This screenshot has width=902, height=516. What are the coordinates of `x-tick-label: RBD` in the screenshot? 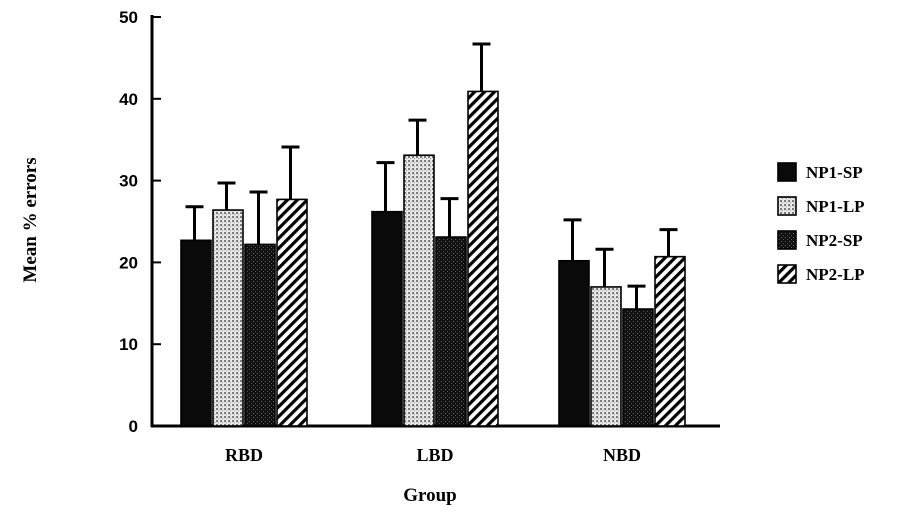 It's located at (244, 455).